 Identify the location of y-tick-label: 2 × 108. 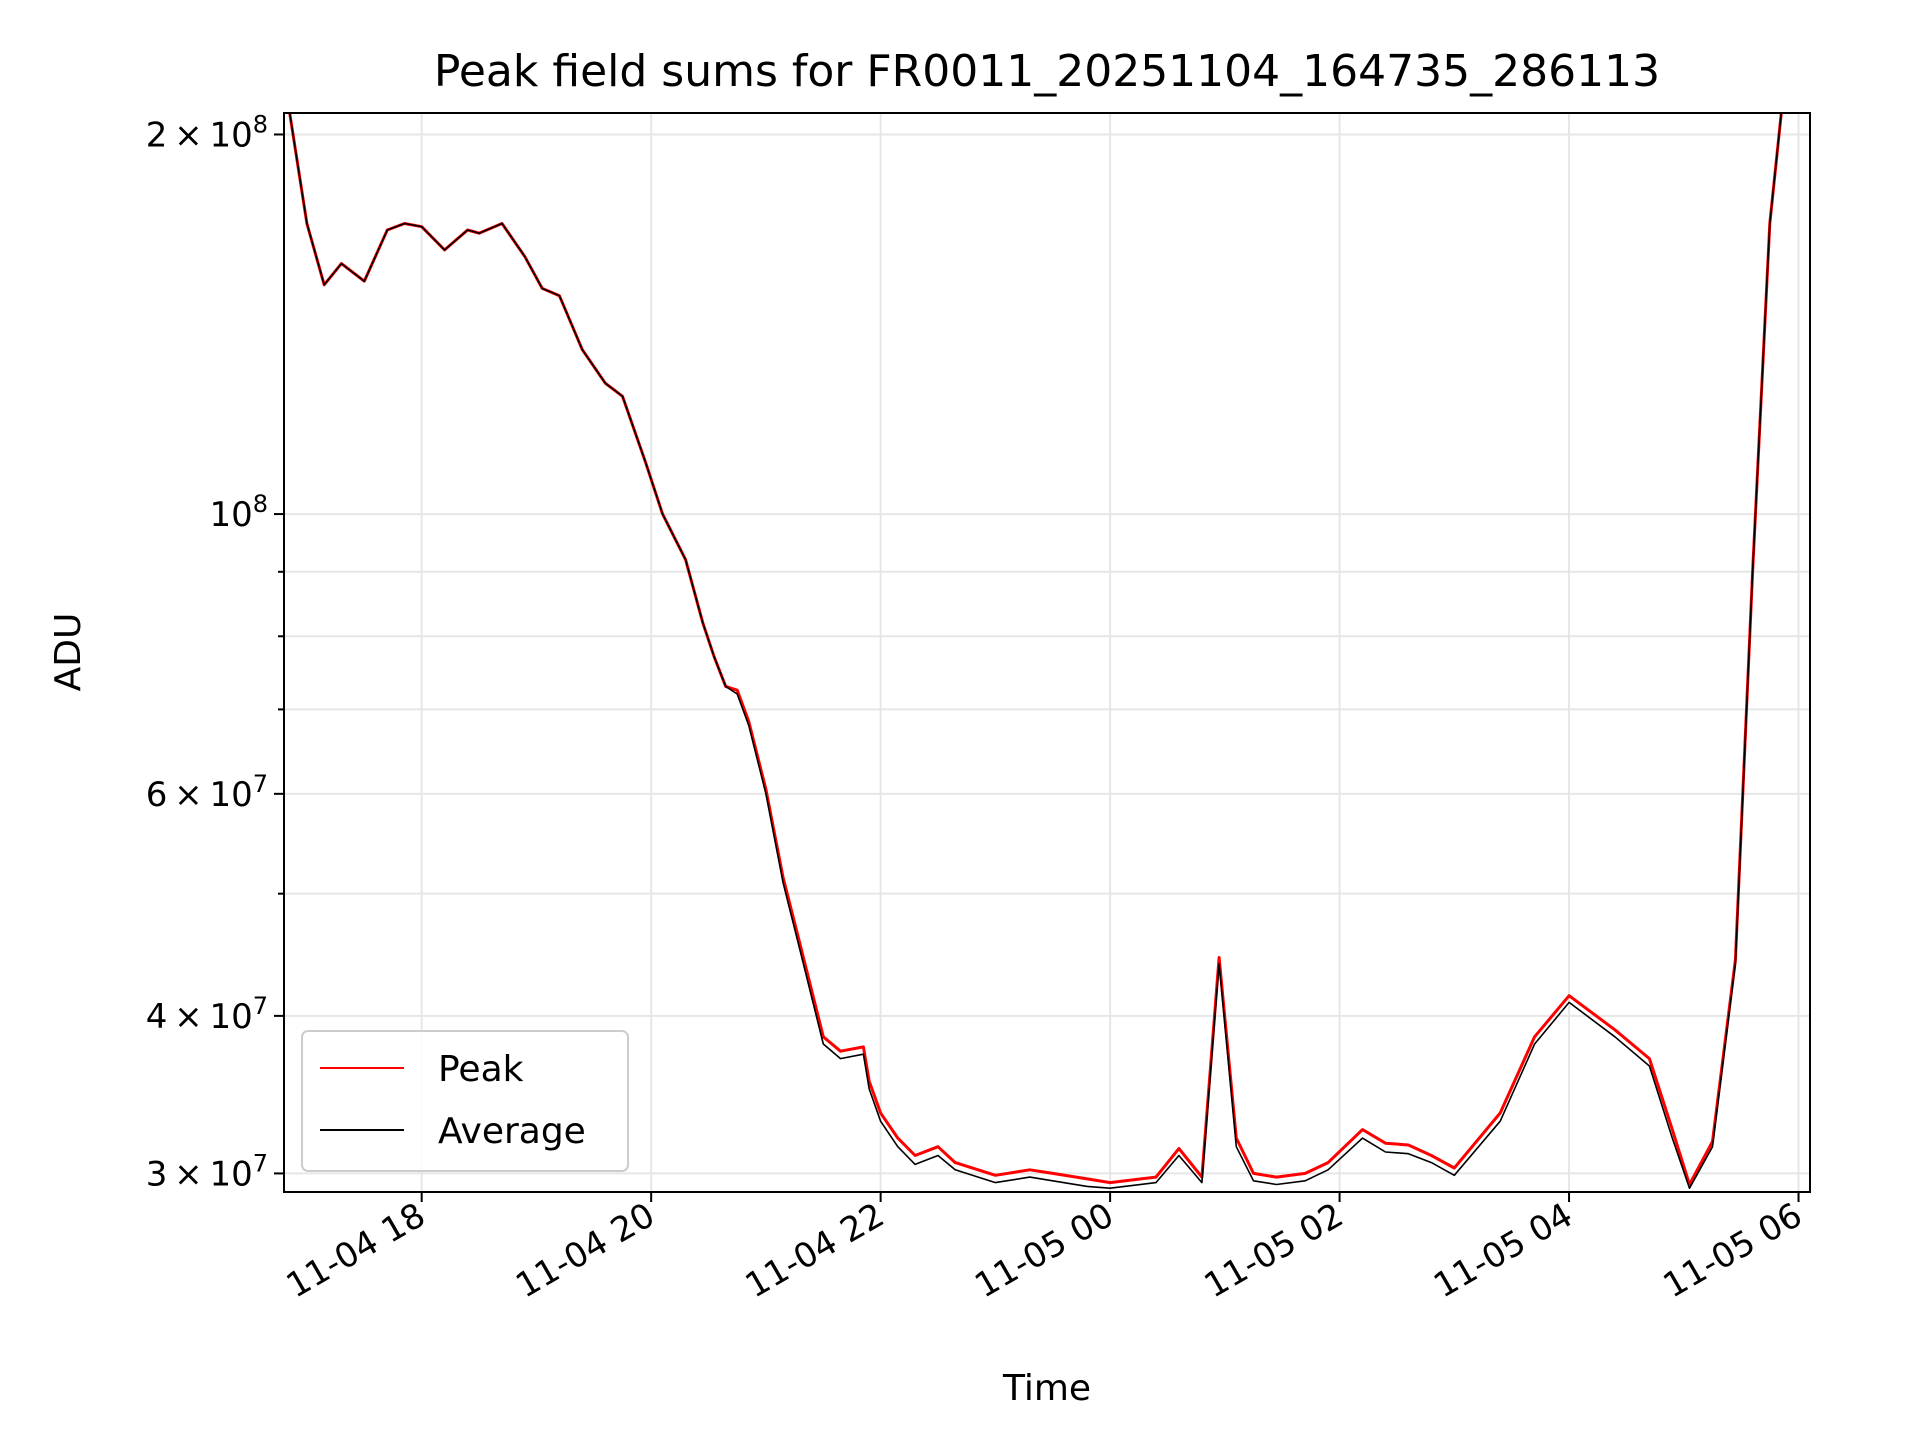
(207, 132).